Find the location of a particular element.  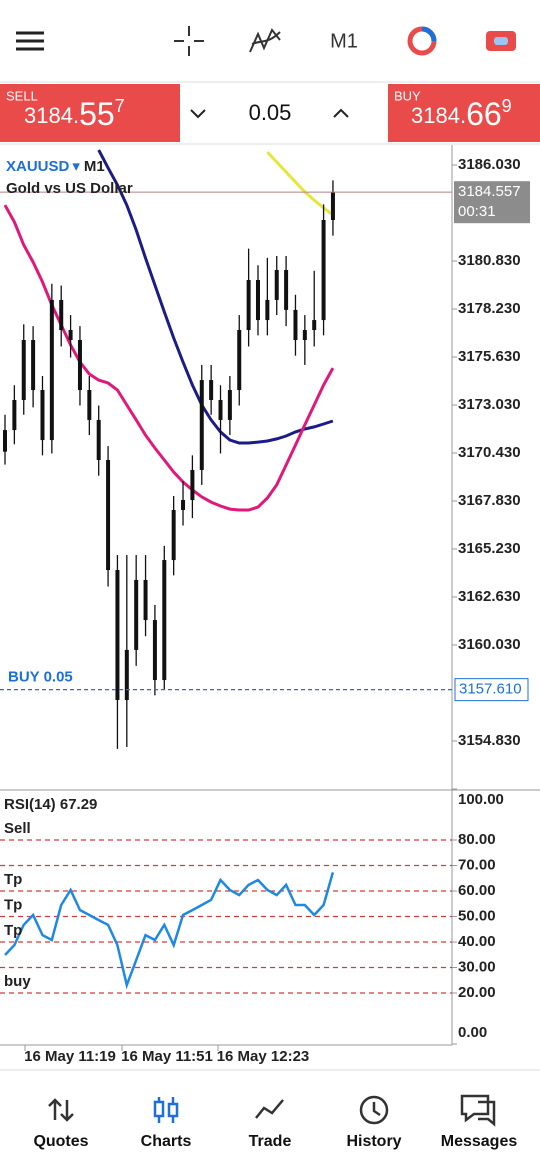

current-price-label: 3184.557 is located at coordinates (489, 191).